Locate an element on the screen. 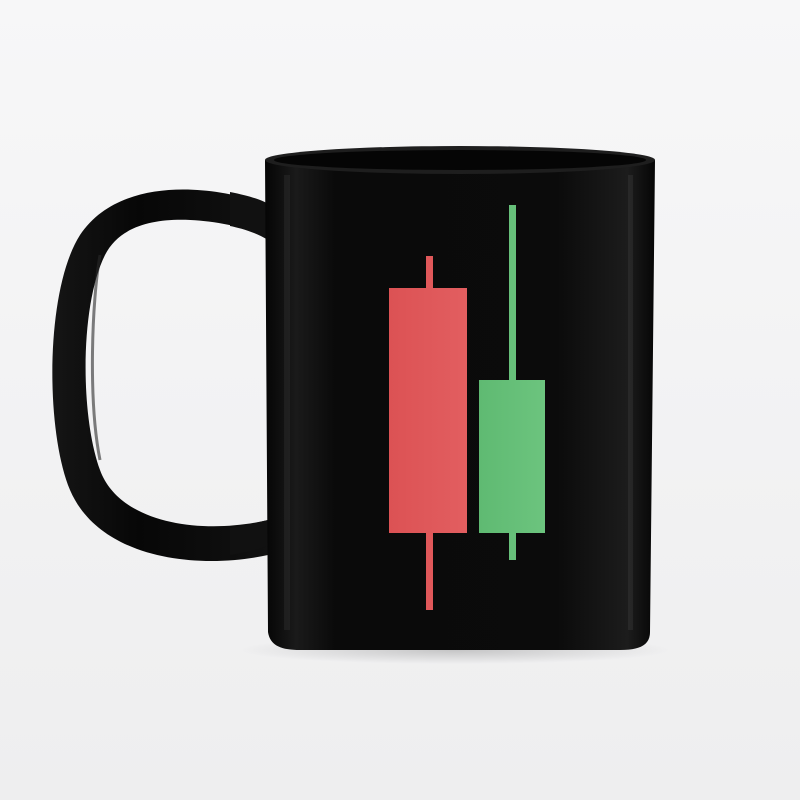 The image size is (800, 800). bullish-candle is located at coordinates (512, 382).